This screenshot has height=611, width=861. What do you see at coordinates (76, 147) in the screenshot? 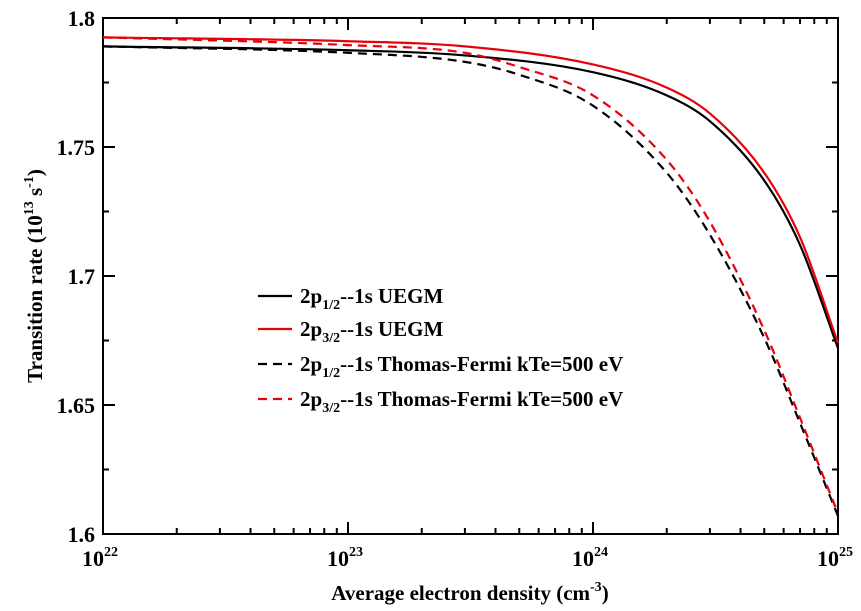
I see `y-tick-label: 1.75` at bounding box center [76, 147].